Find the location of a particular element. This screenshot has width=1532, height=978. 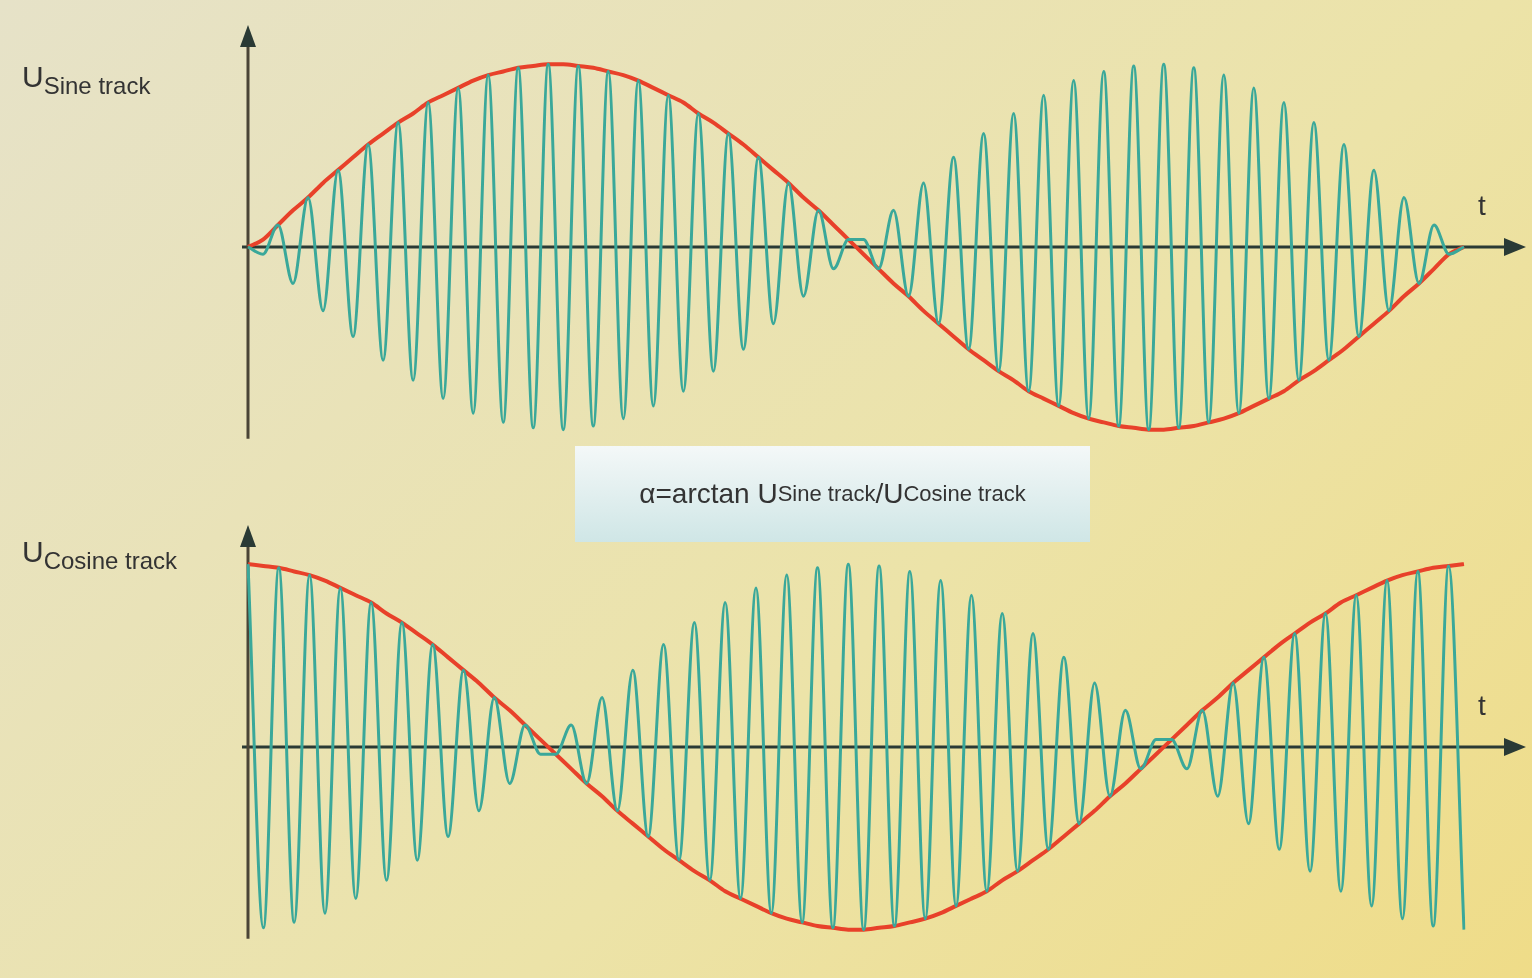

y-axis-title: U$_{Sine track}$ is located at coordinates (86, 80).